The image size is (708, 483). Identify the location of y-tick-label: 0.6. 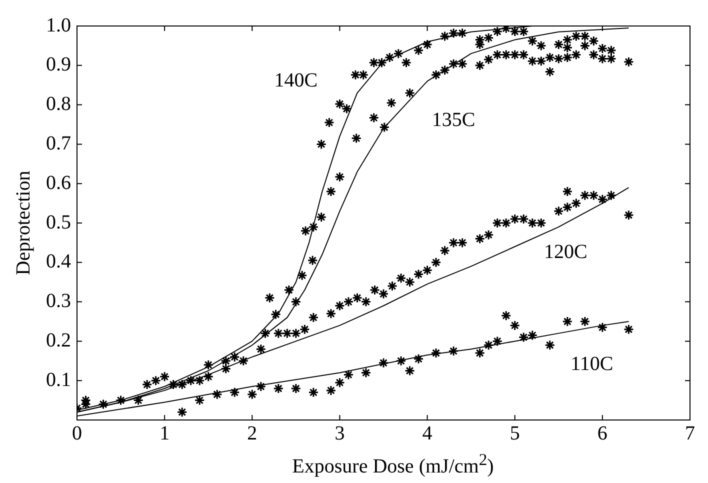
(58, 183).